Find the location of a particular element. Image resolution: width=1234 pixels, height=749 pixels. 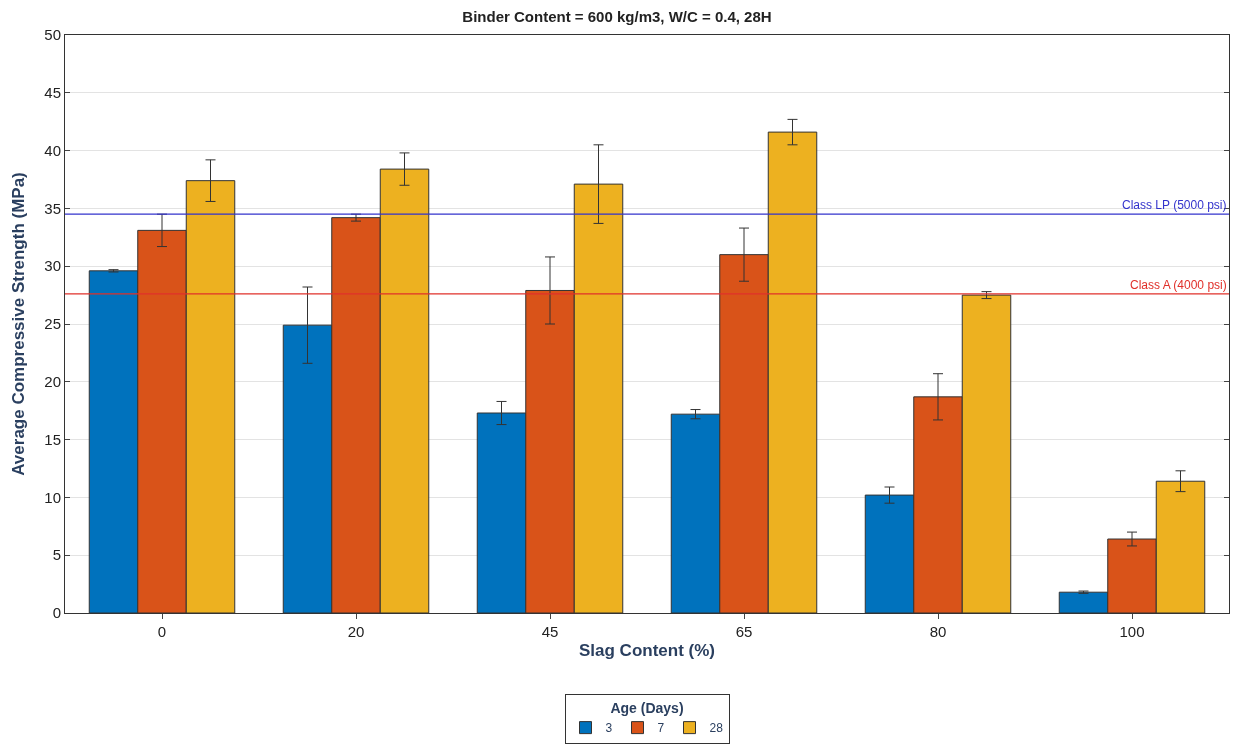

legend-label: 28 is located at coordinates (716, 728).